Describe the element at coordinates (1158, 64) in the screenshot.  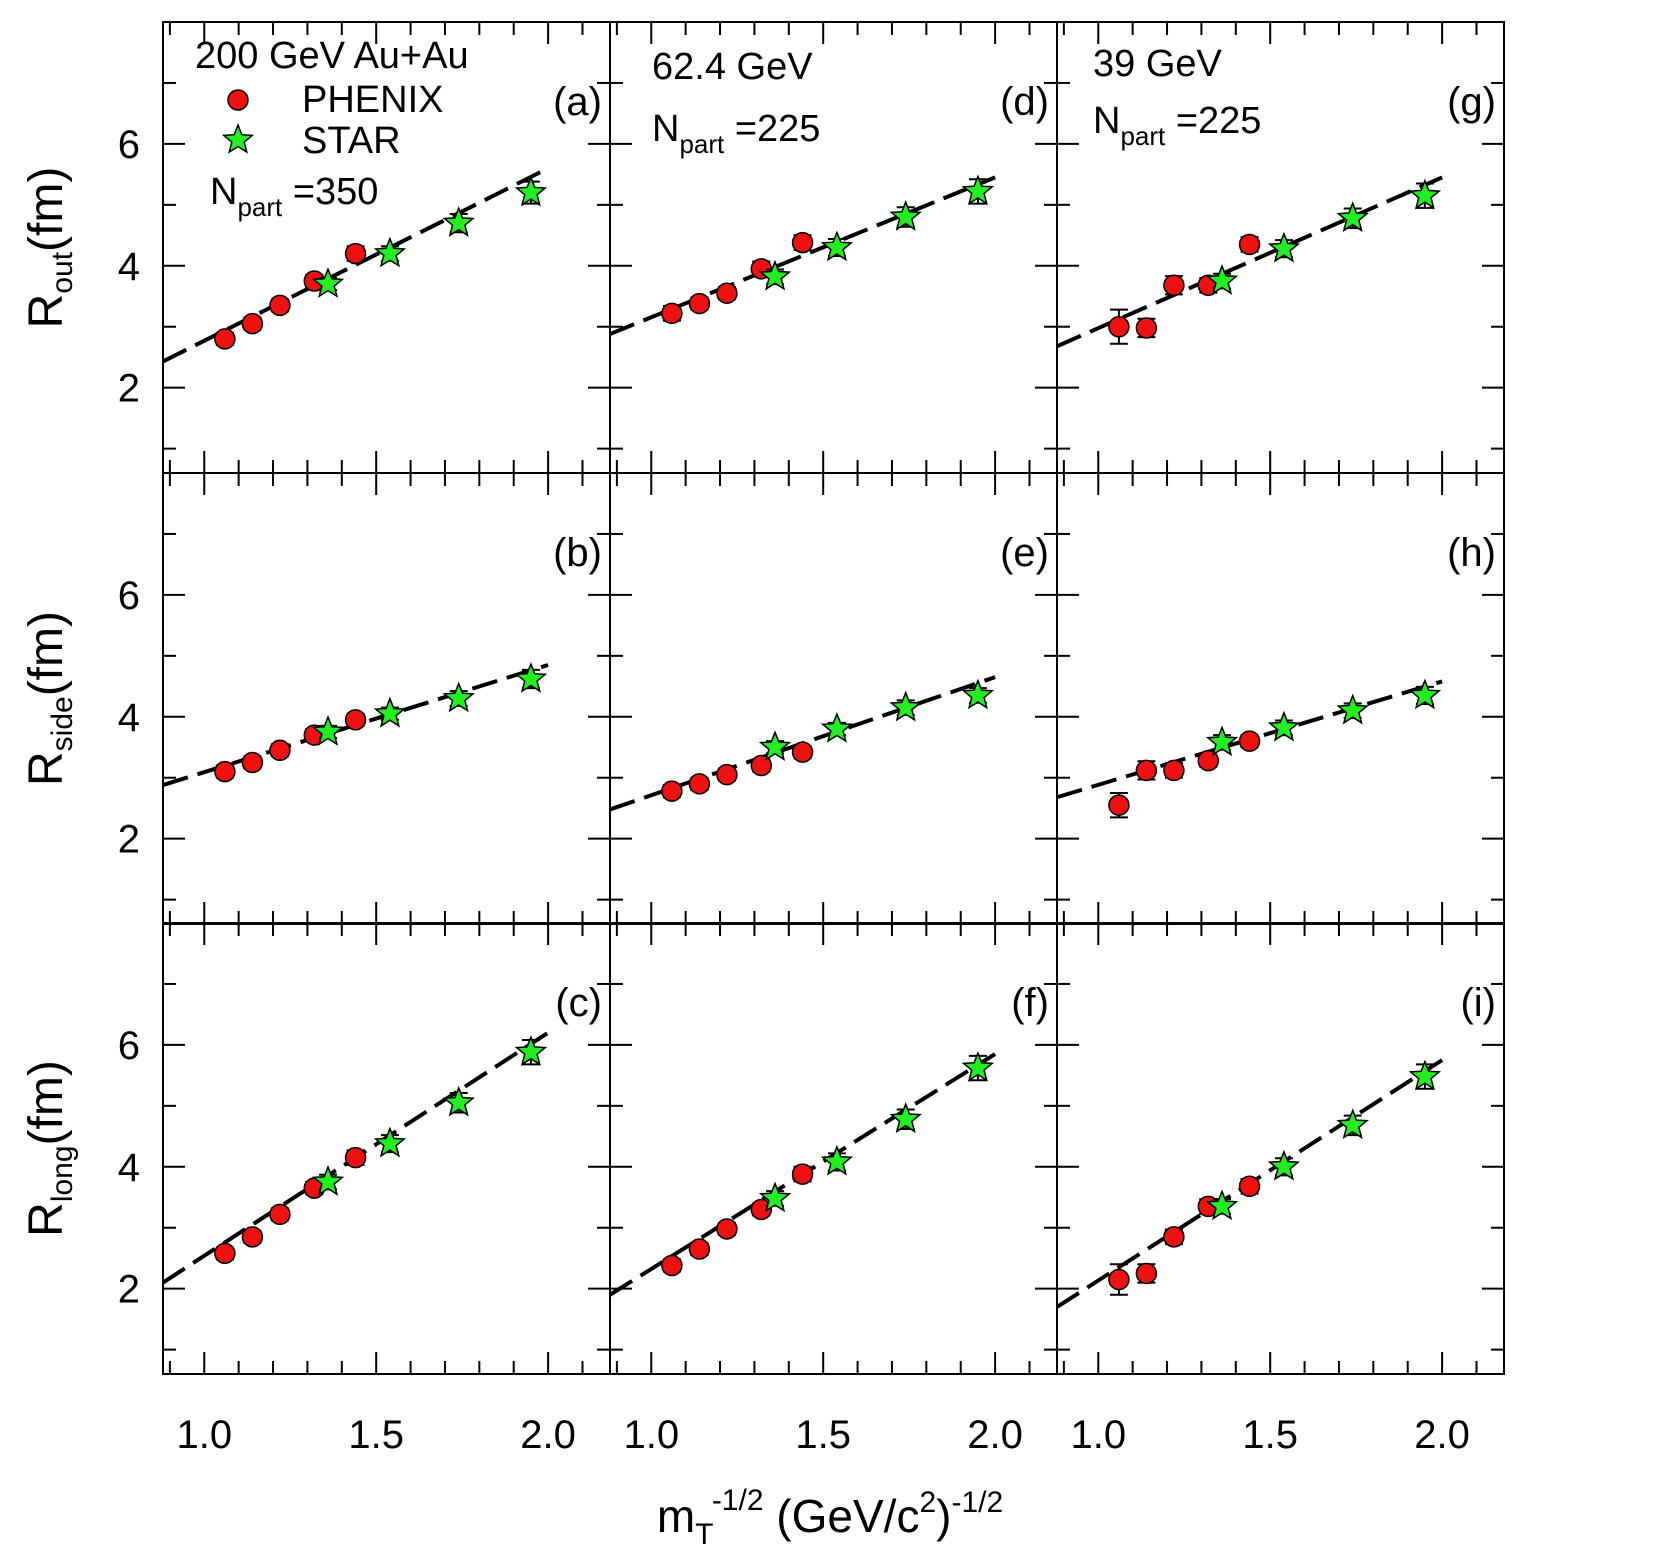
I see `energy-label: 39 GeV` at that location.